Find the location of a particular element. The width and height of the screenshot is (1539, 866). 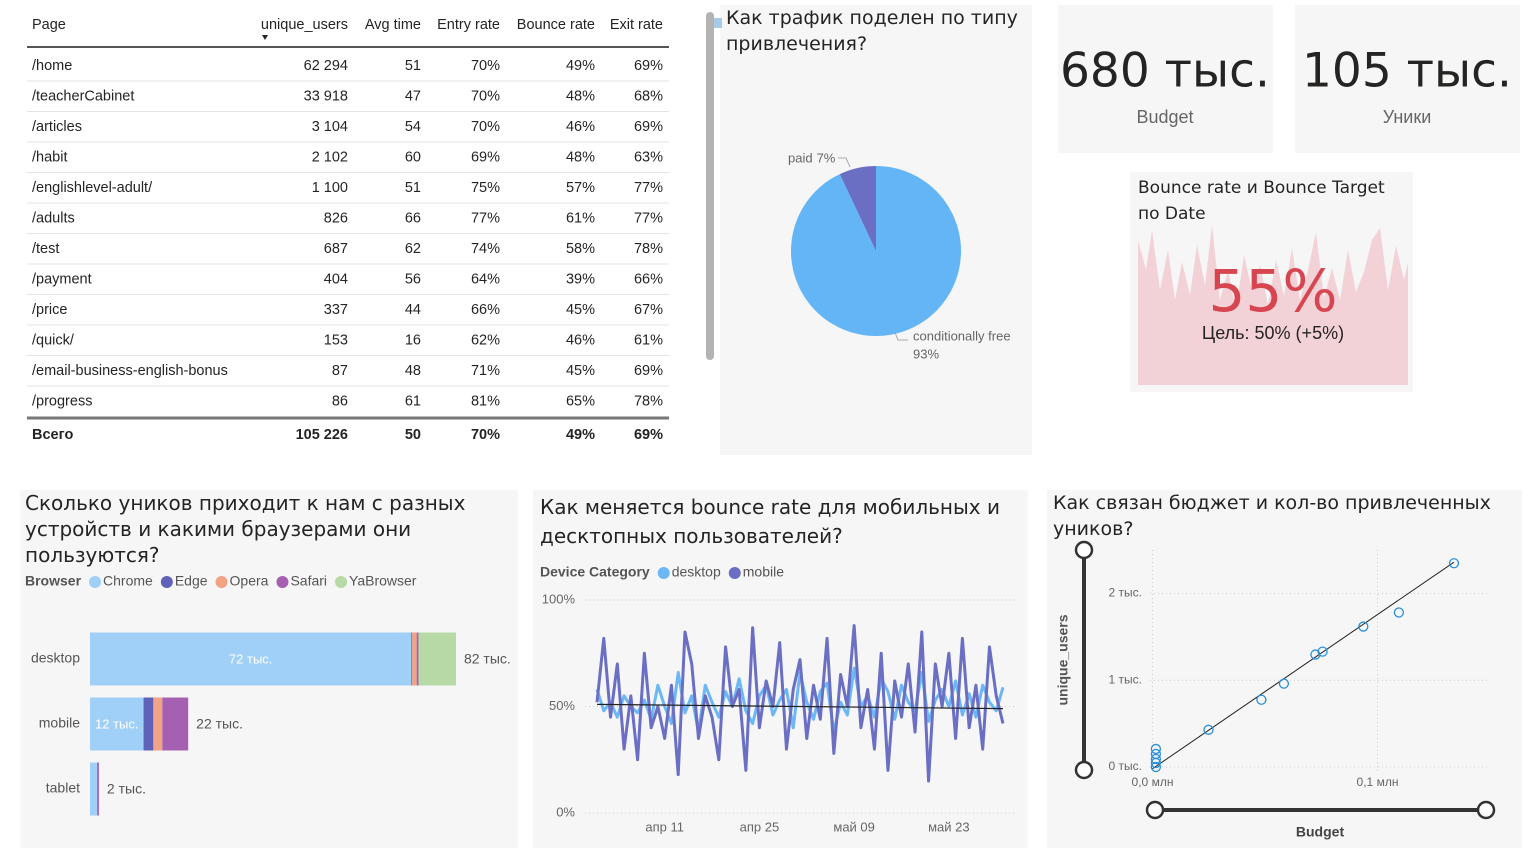

column-header: unique_users is located at coordinates (304, 25).